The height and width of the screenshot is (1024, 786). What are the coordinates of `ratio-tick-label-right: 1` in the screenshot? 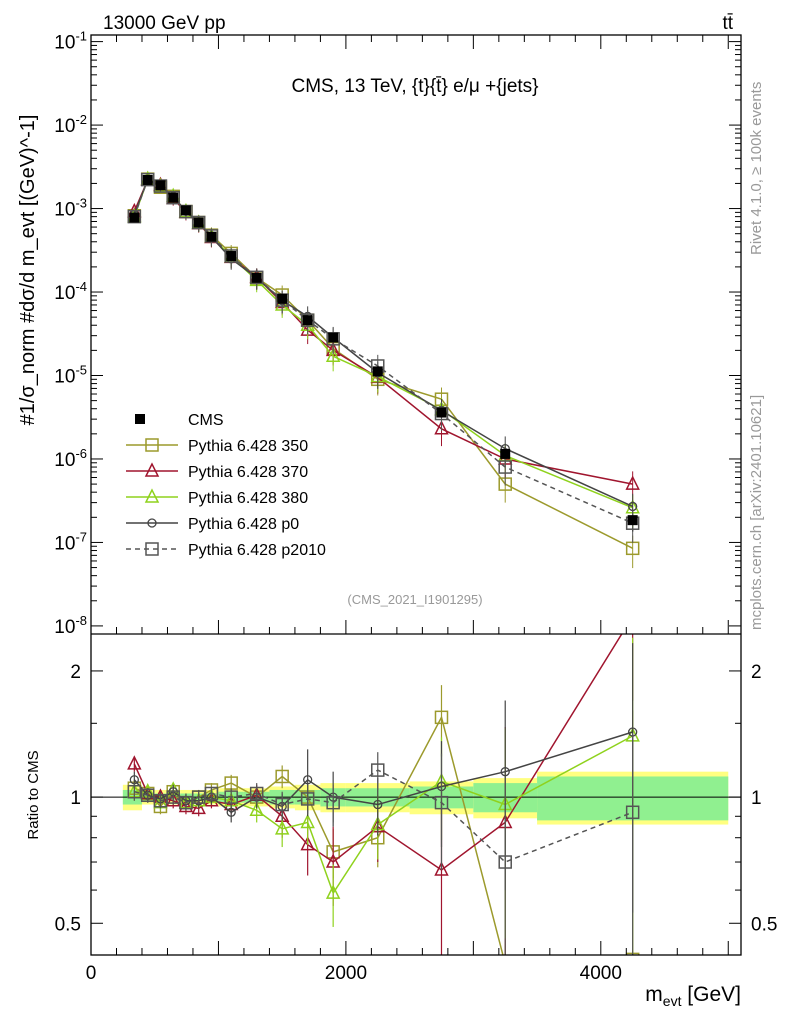 It's located at (756, 798).